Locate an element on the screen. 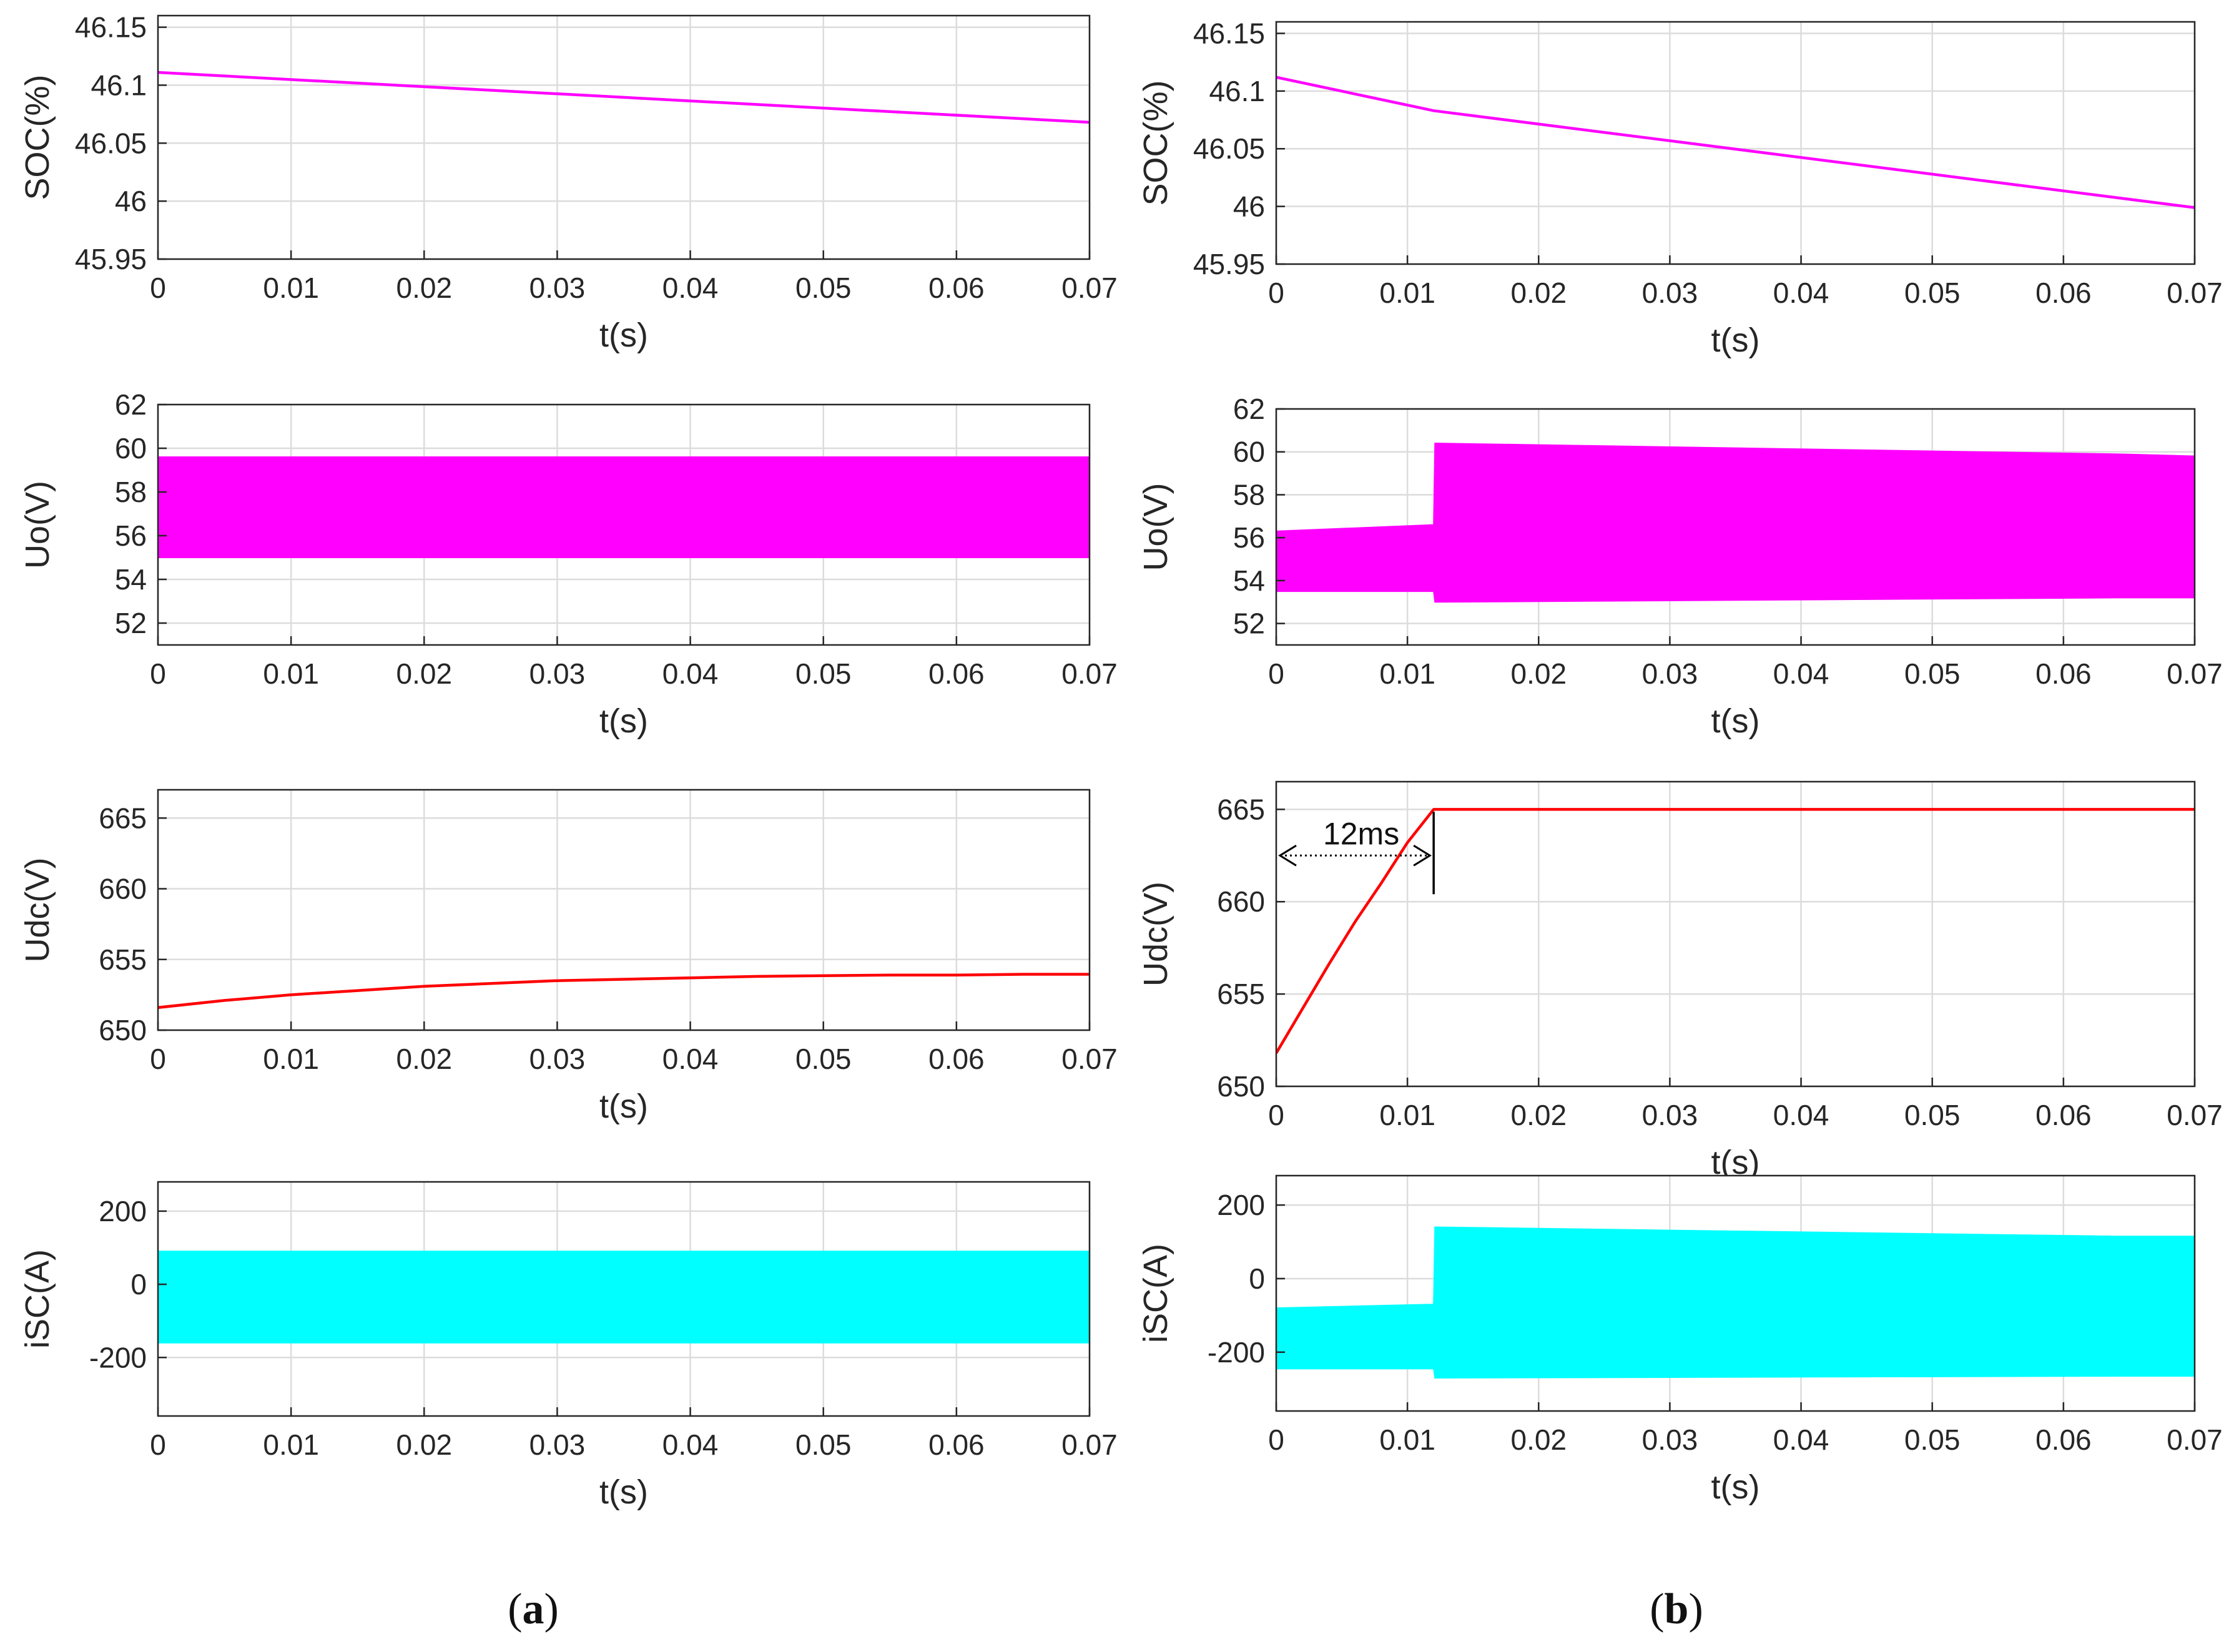 The height and width of the screenshot is (1652, 2239). y-tick-label: 650 is located at coordinates (123, 1030).